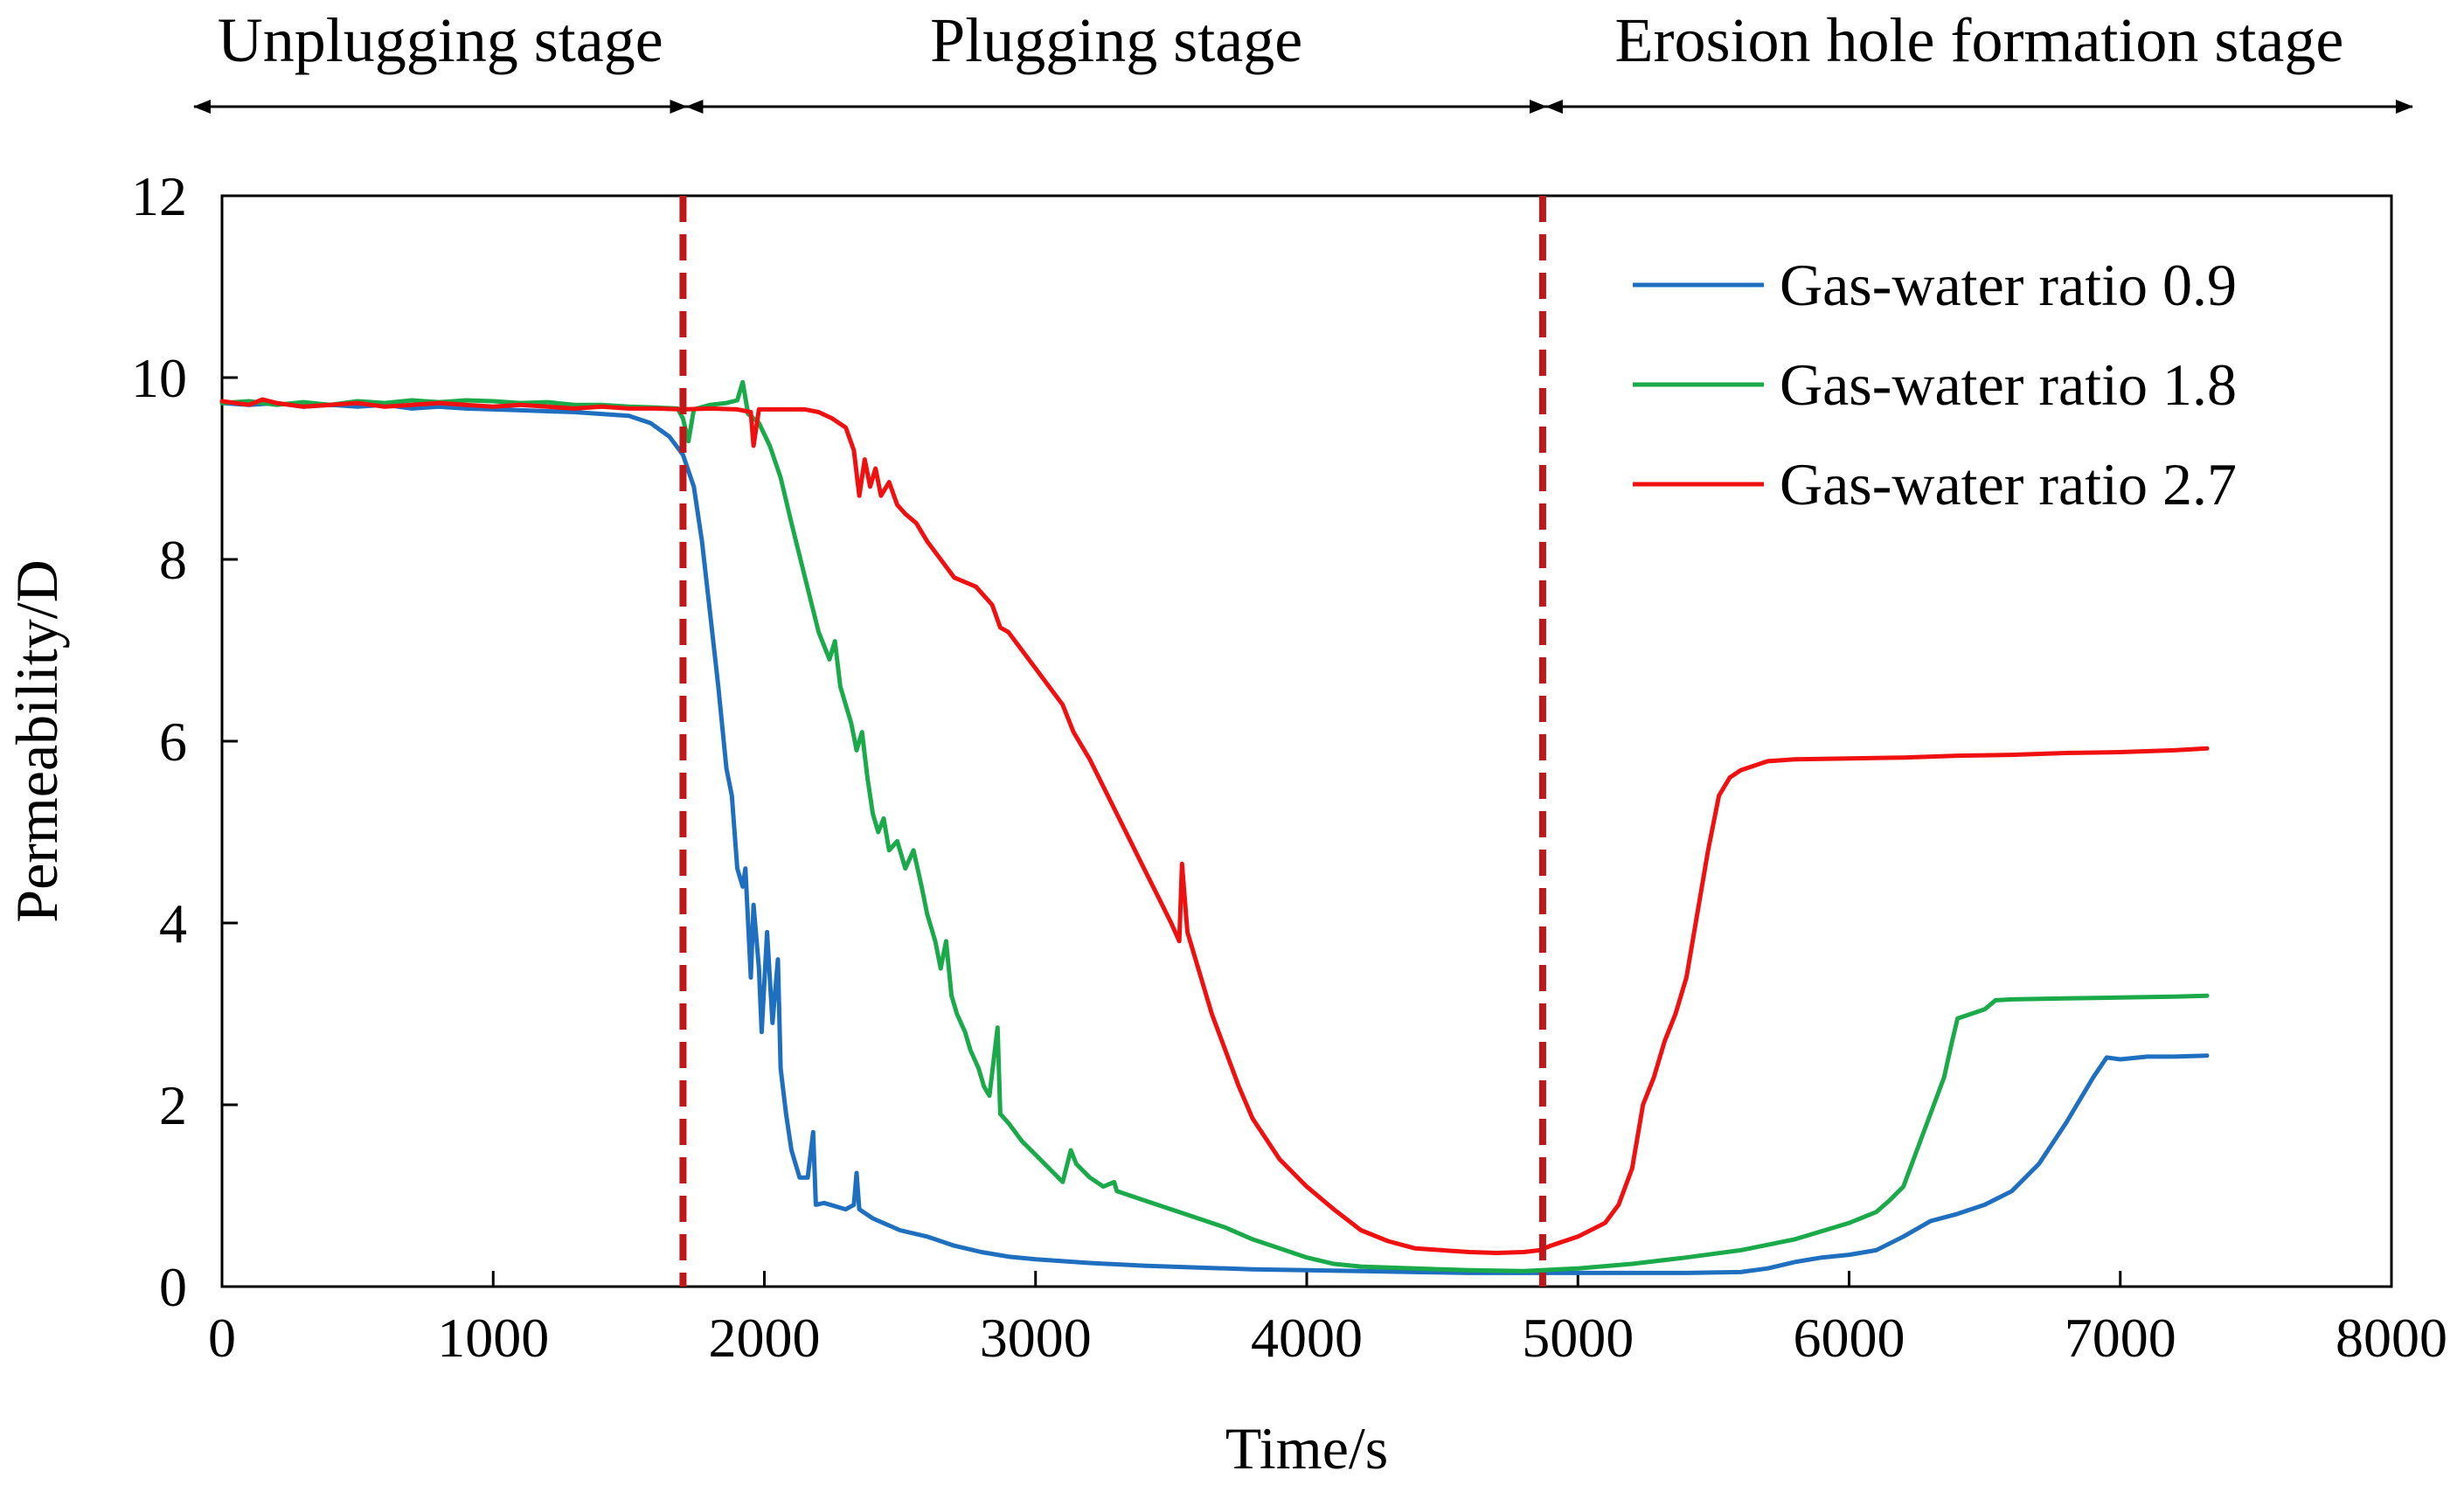 This screenshot has width=2464, height=1485. I want to click on x-tick-label: 5000, so click(1578, 1338).